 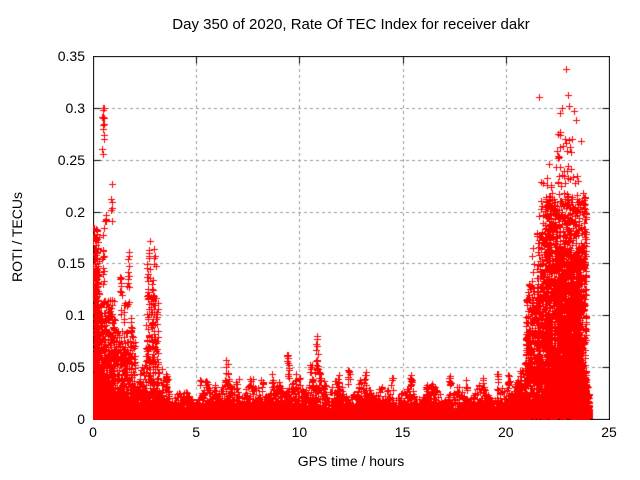 I want to click on x-tick-label: 25, so click(x=609, y=432).